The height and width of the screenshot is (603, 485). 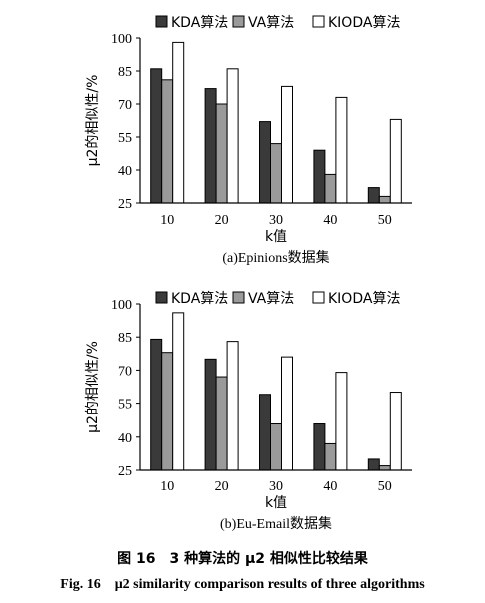 I want to click on chart1-legend-label-2: VA算法, so click(x=271, y=23).